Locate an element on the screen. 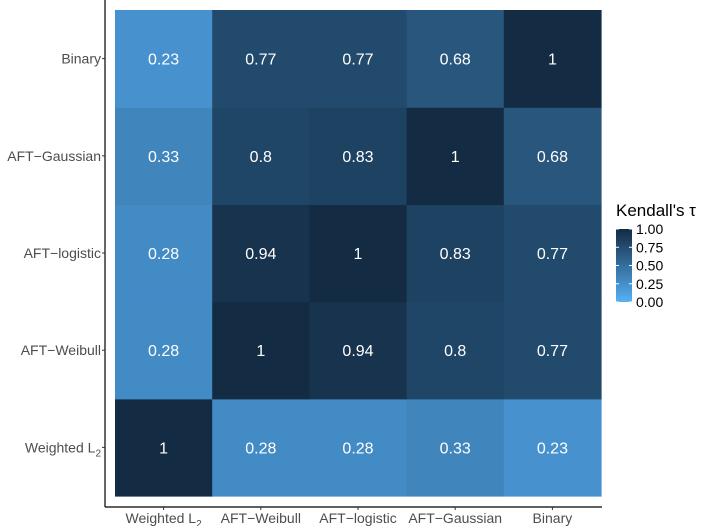  legend: Kendall's τ1.00 0.75 0.50 0.25 0.00 is located at coordinates (656, 255).